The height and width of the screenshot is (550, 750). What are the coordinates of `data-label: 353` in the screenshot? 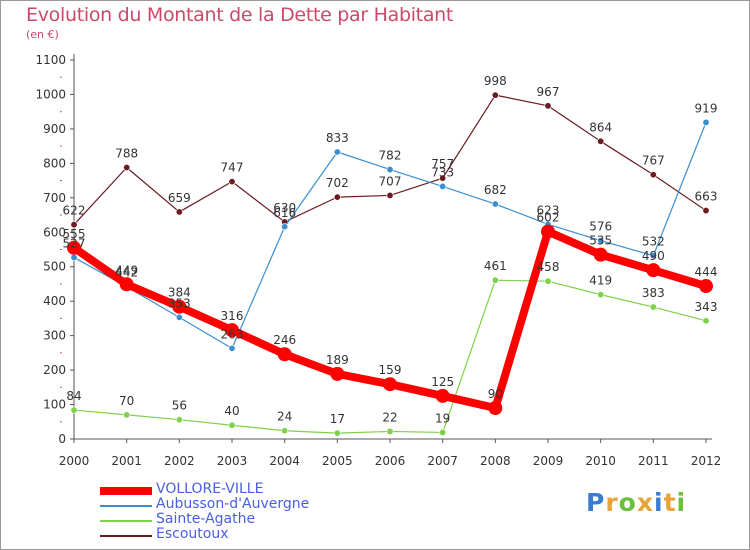 It's located at (179, 303).